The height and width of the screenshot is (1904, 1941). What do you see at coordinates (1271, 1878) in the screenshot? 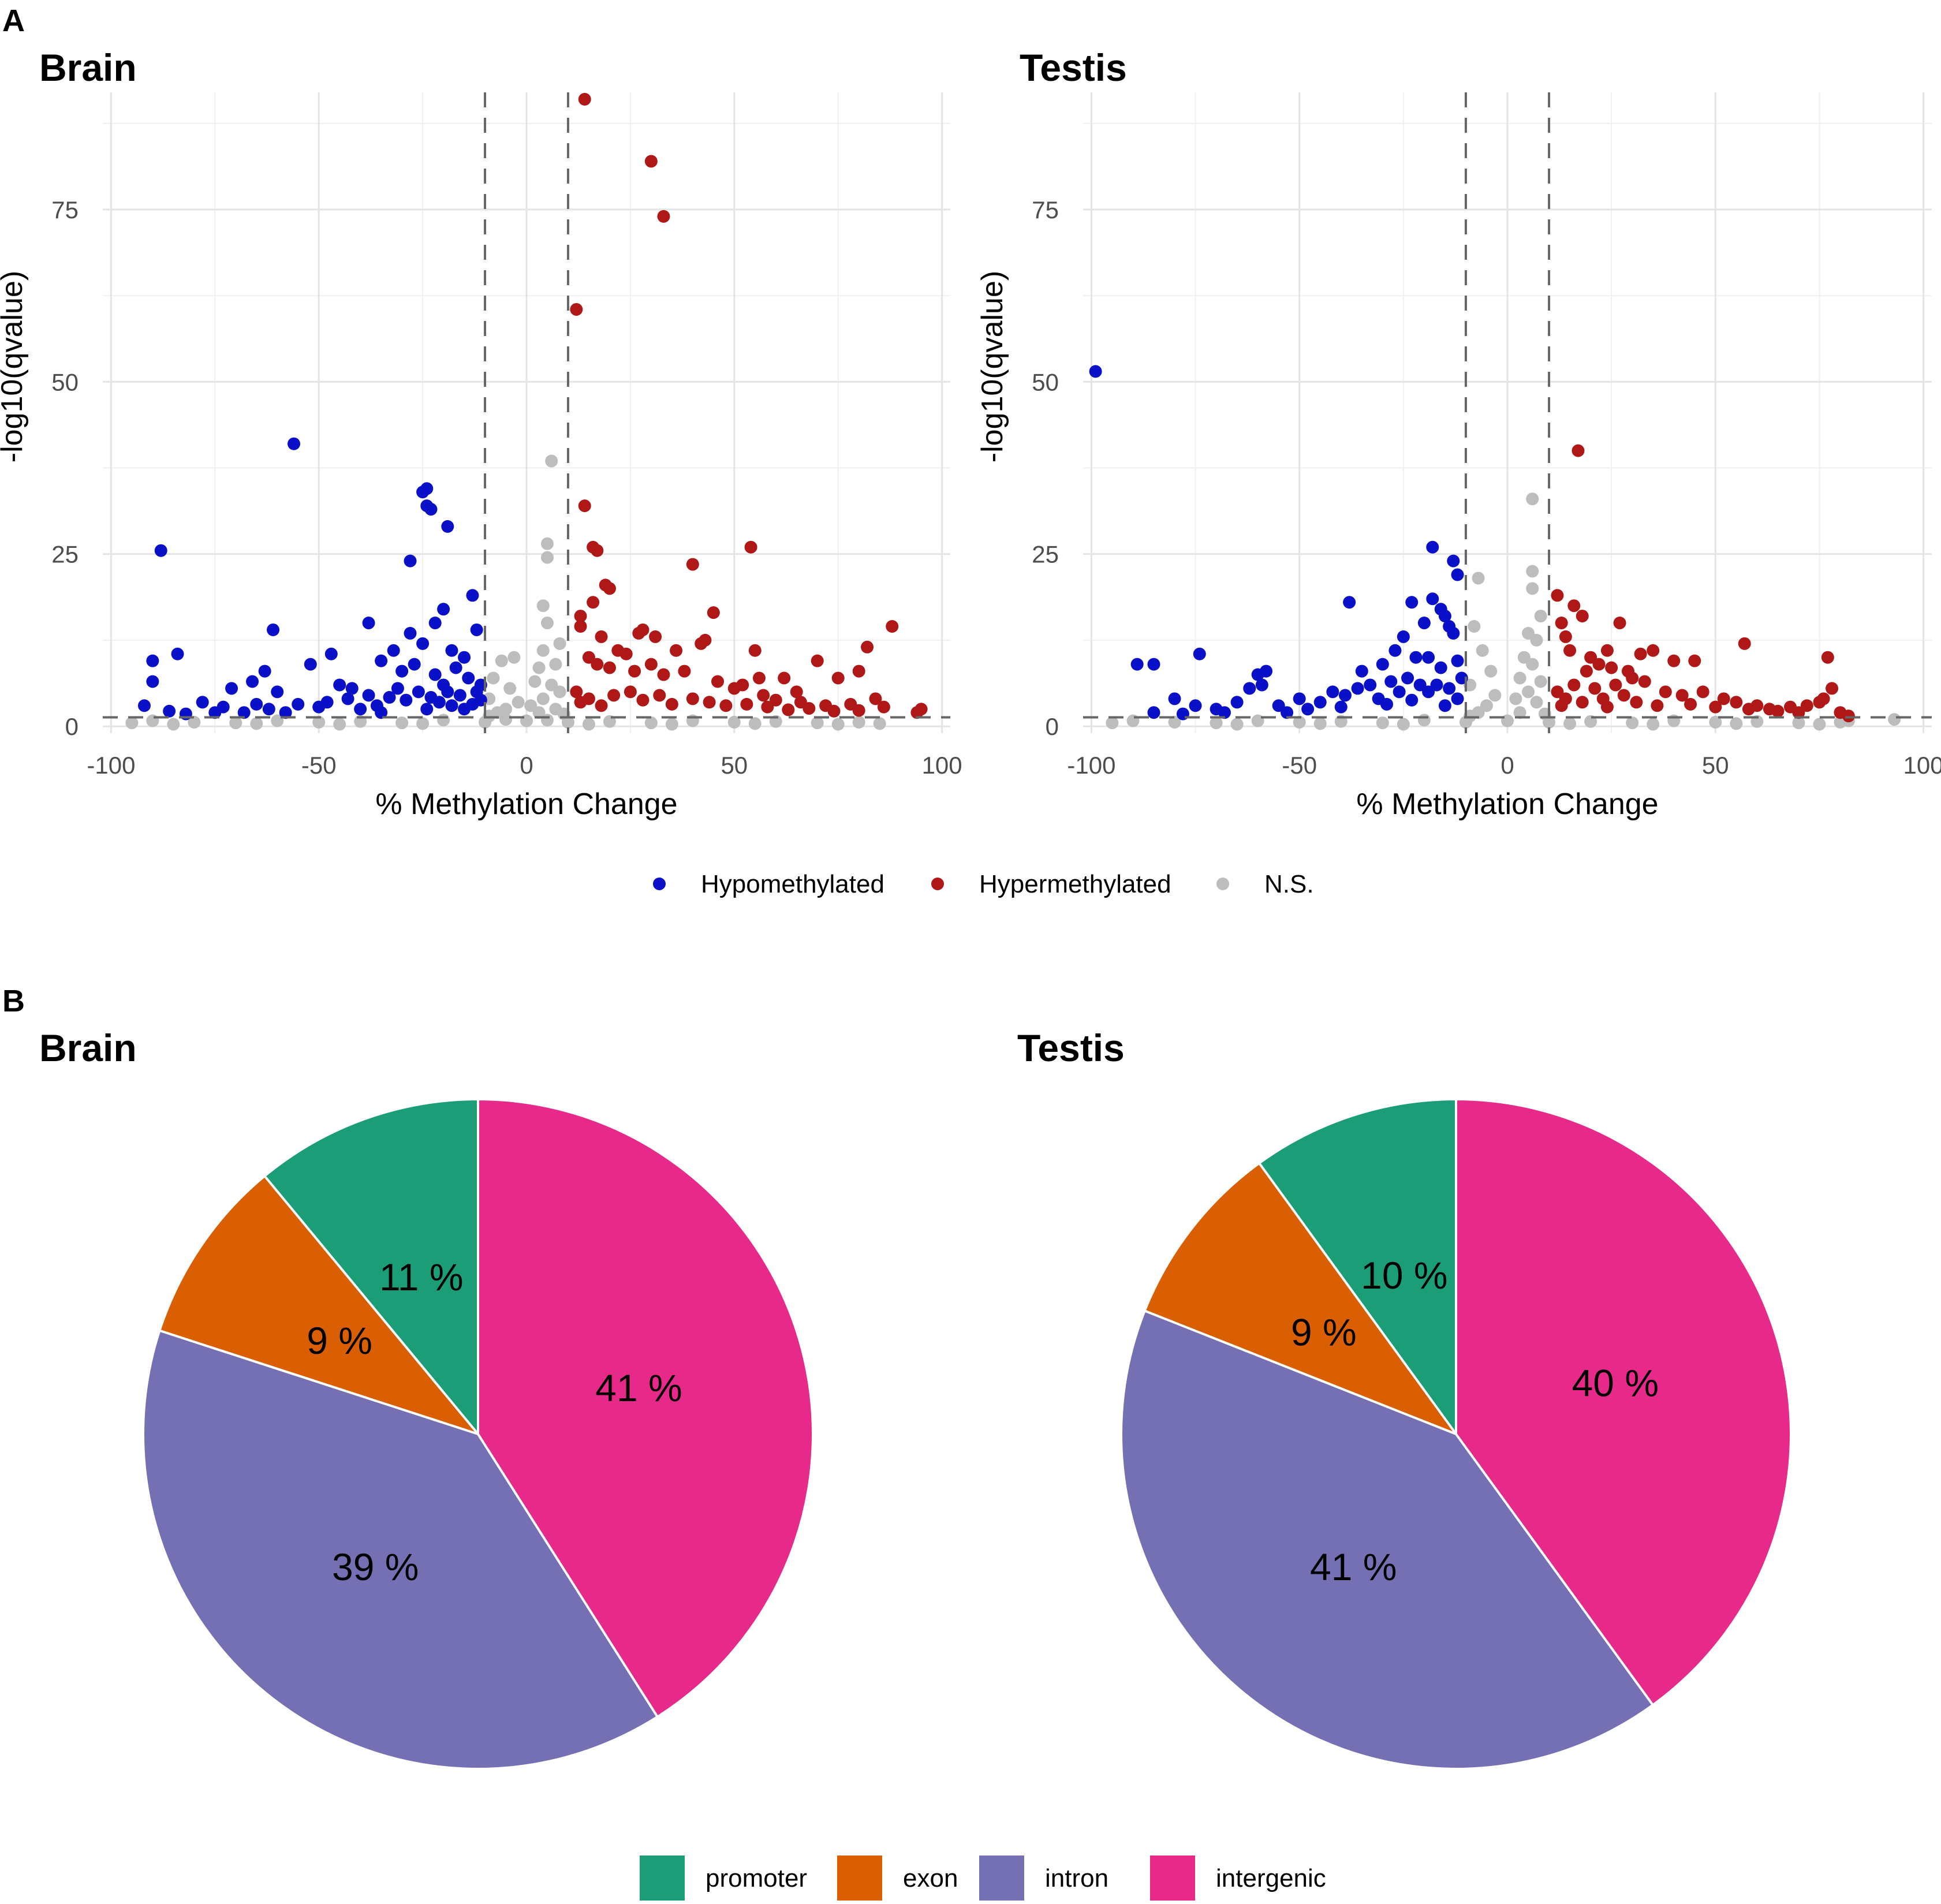
I see `legend-label-intergenic: intergenic` at bounding box center [1271, 1878].